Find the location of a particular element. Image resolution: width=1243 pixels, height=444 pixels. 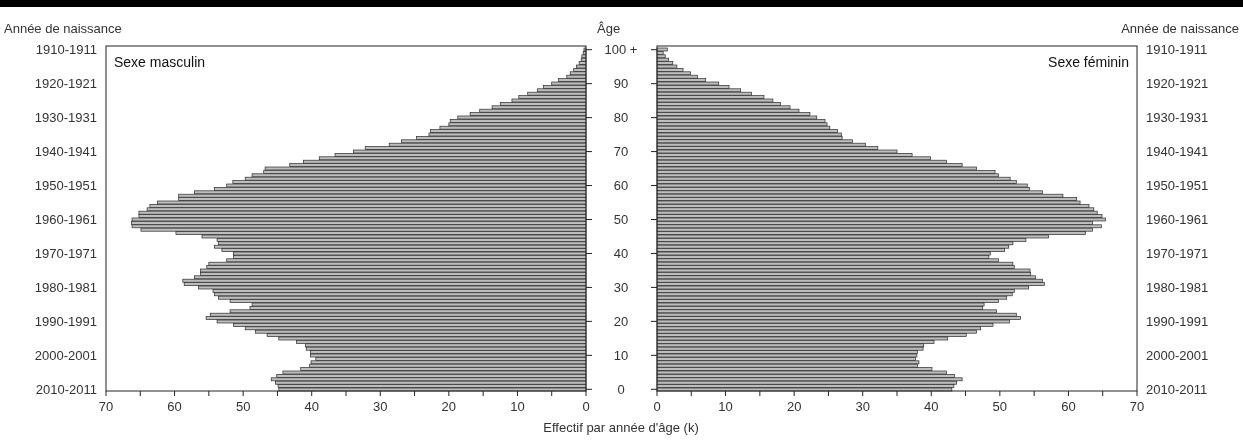

y-tick-label: 1930-1931 is located at coordinates (65, 118).